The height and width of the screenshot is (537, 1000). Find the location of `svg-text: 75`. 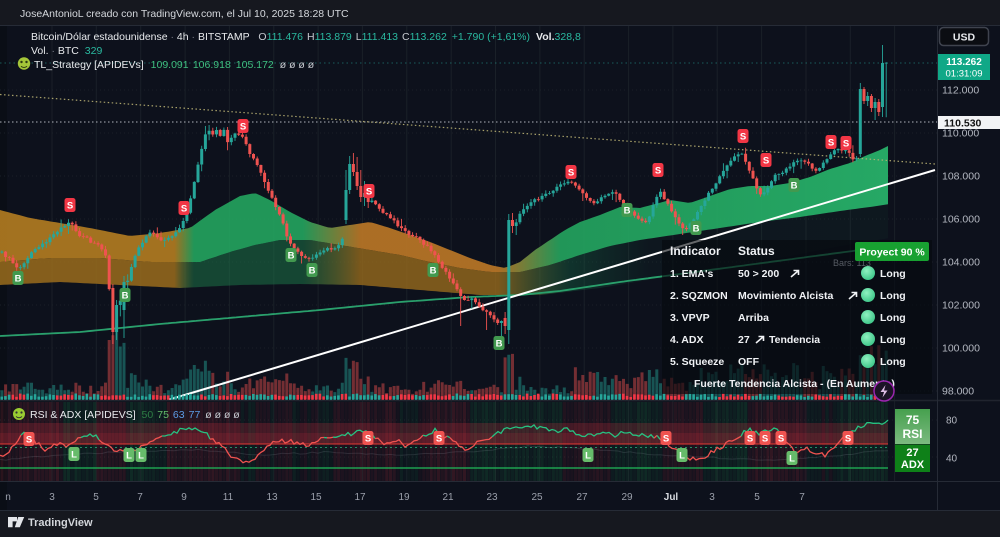

svg-text: 75 is located at coordinates (913, 420).